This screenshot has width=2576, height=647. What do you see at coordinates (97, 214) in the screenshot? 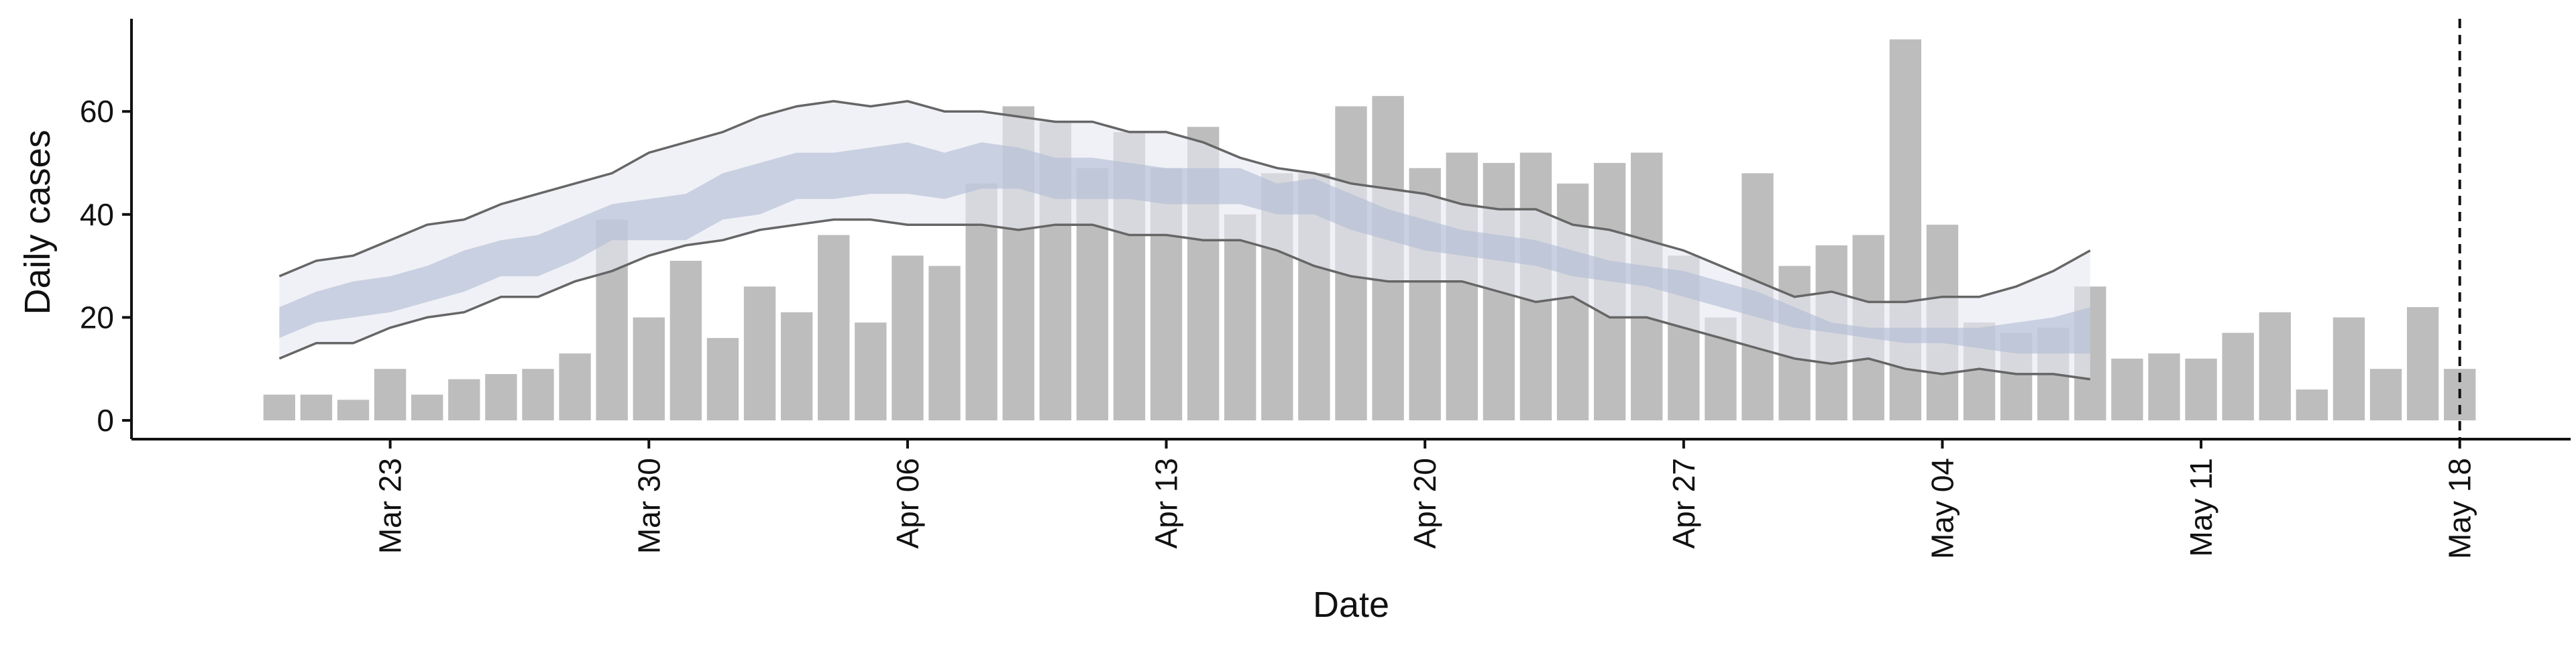
I see `y-tick-label: 40` at bounding box center [97, 214].